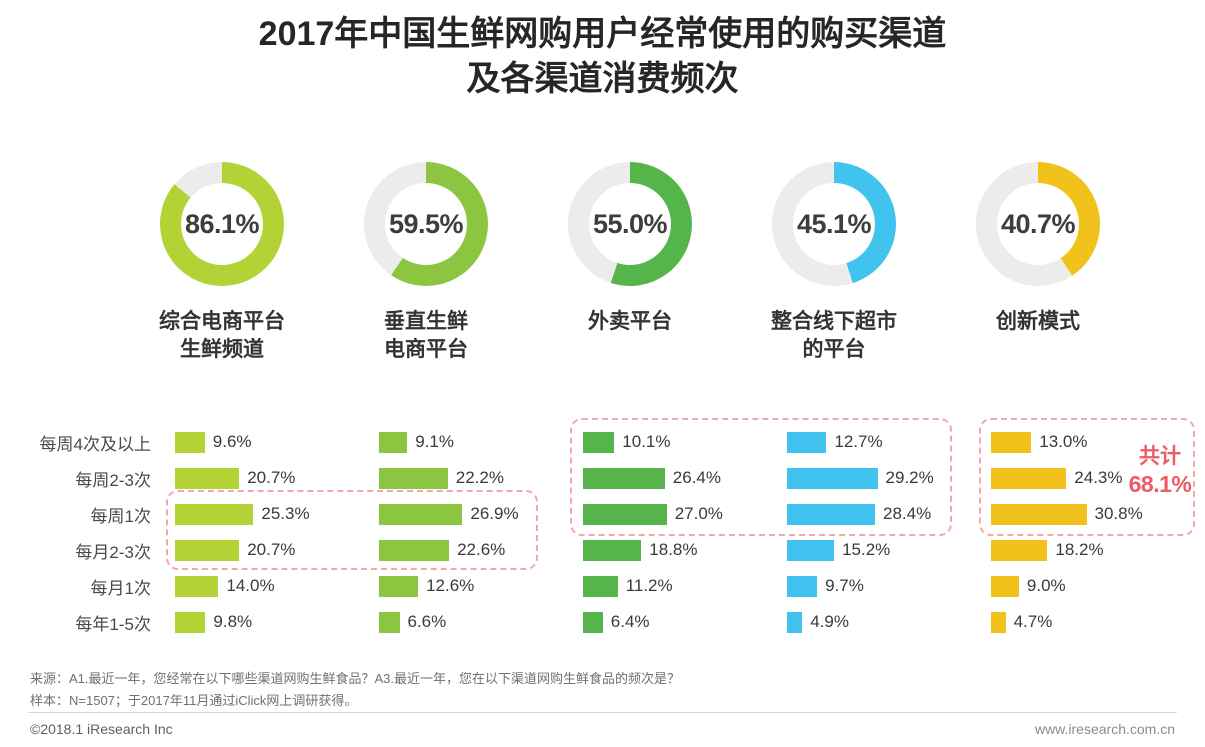 Image resolution: width=1205 pixels, height=747 pixels. I want to click on bar-cell: 22.2%, so click(471, 478).